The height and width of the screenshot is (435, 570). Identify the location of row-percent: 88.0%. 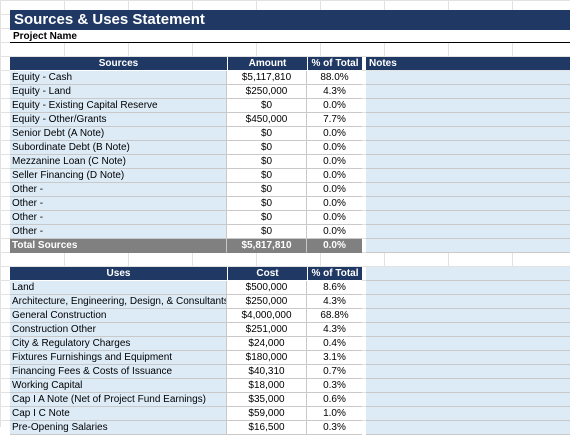
(334, 78).